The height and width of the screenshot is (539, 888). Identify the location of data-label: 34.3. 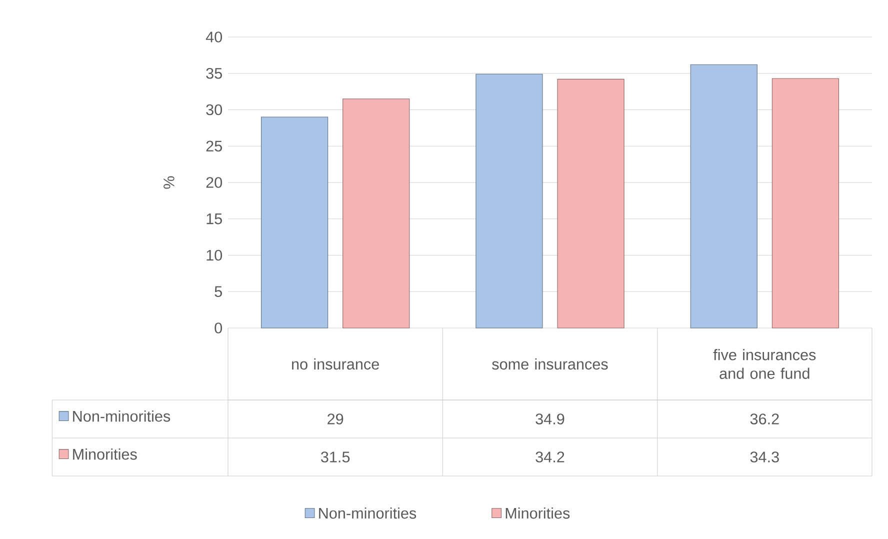
(764, 457).